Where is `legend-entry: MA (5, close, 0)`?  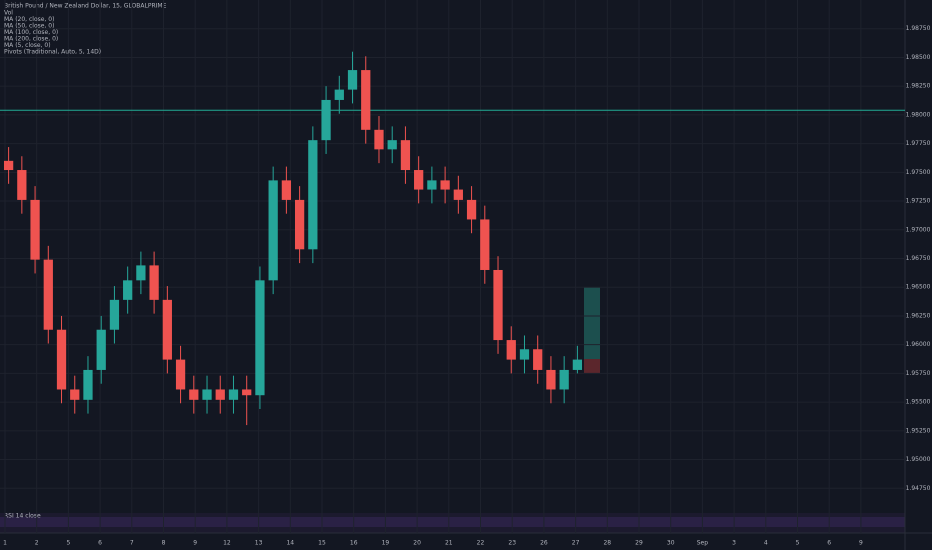
legend-entry: MA (5, close, 0) is located at coordinates (27, 45).